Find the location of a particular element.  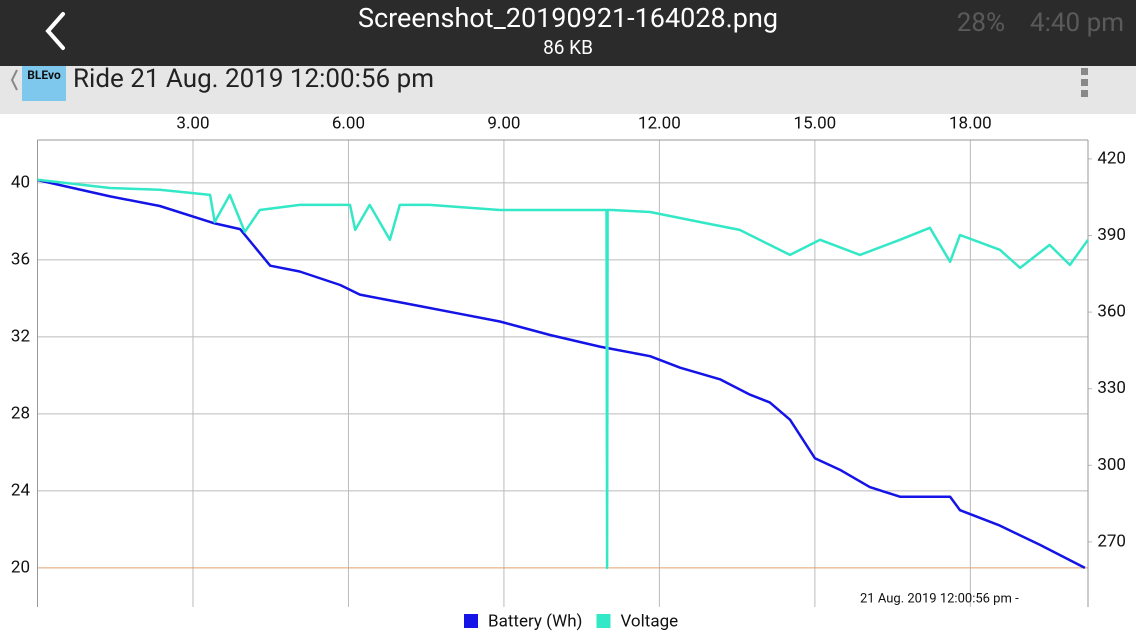

y2-tick-label: 300 is located at coordinates (1111, 465).